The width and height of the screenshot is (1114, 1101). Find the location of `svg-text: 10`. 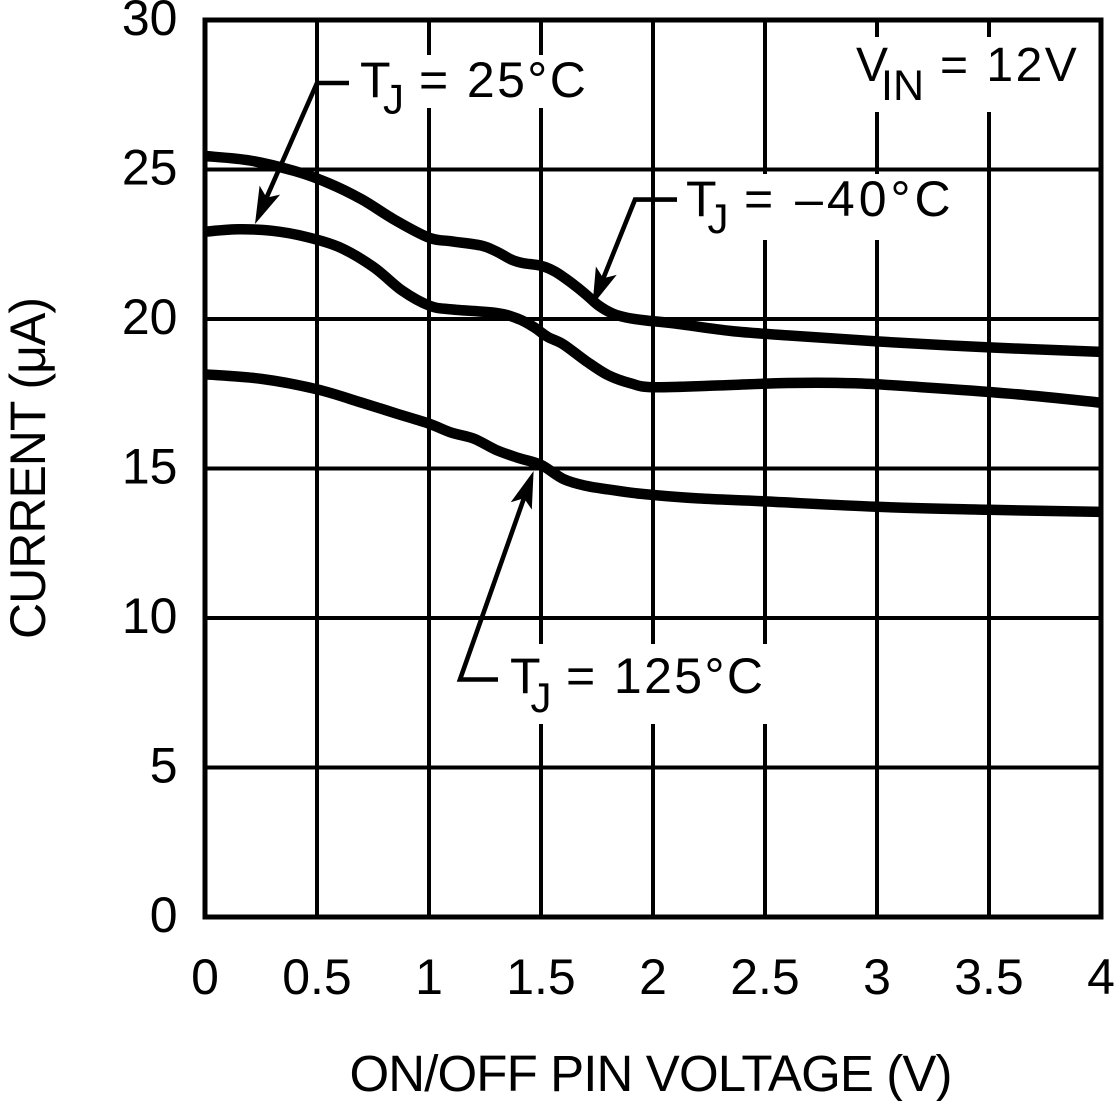

svg-text: 10 is located at coordinates (150, 616).